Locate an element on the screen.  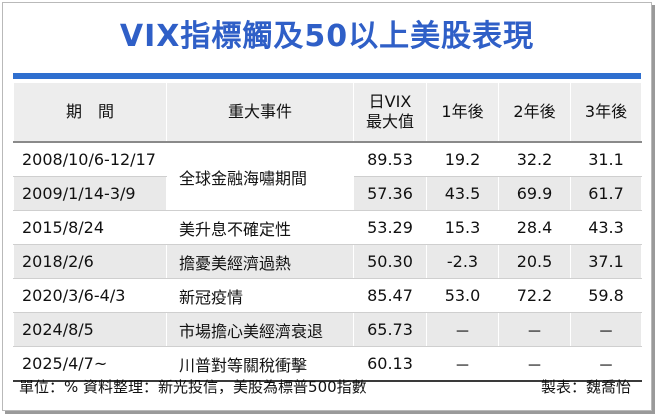
cell-3yr: 59.8 is located at coordinates (606, 295).